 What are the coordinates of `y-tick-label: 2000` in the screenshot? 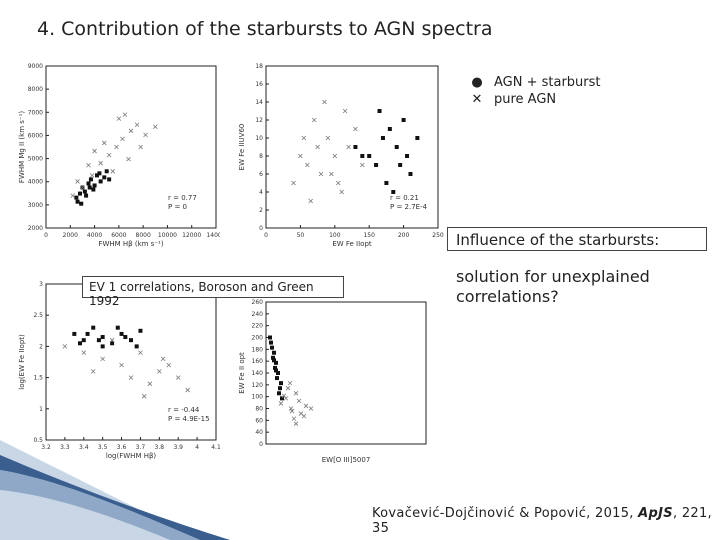 It's located at (35, 228).